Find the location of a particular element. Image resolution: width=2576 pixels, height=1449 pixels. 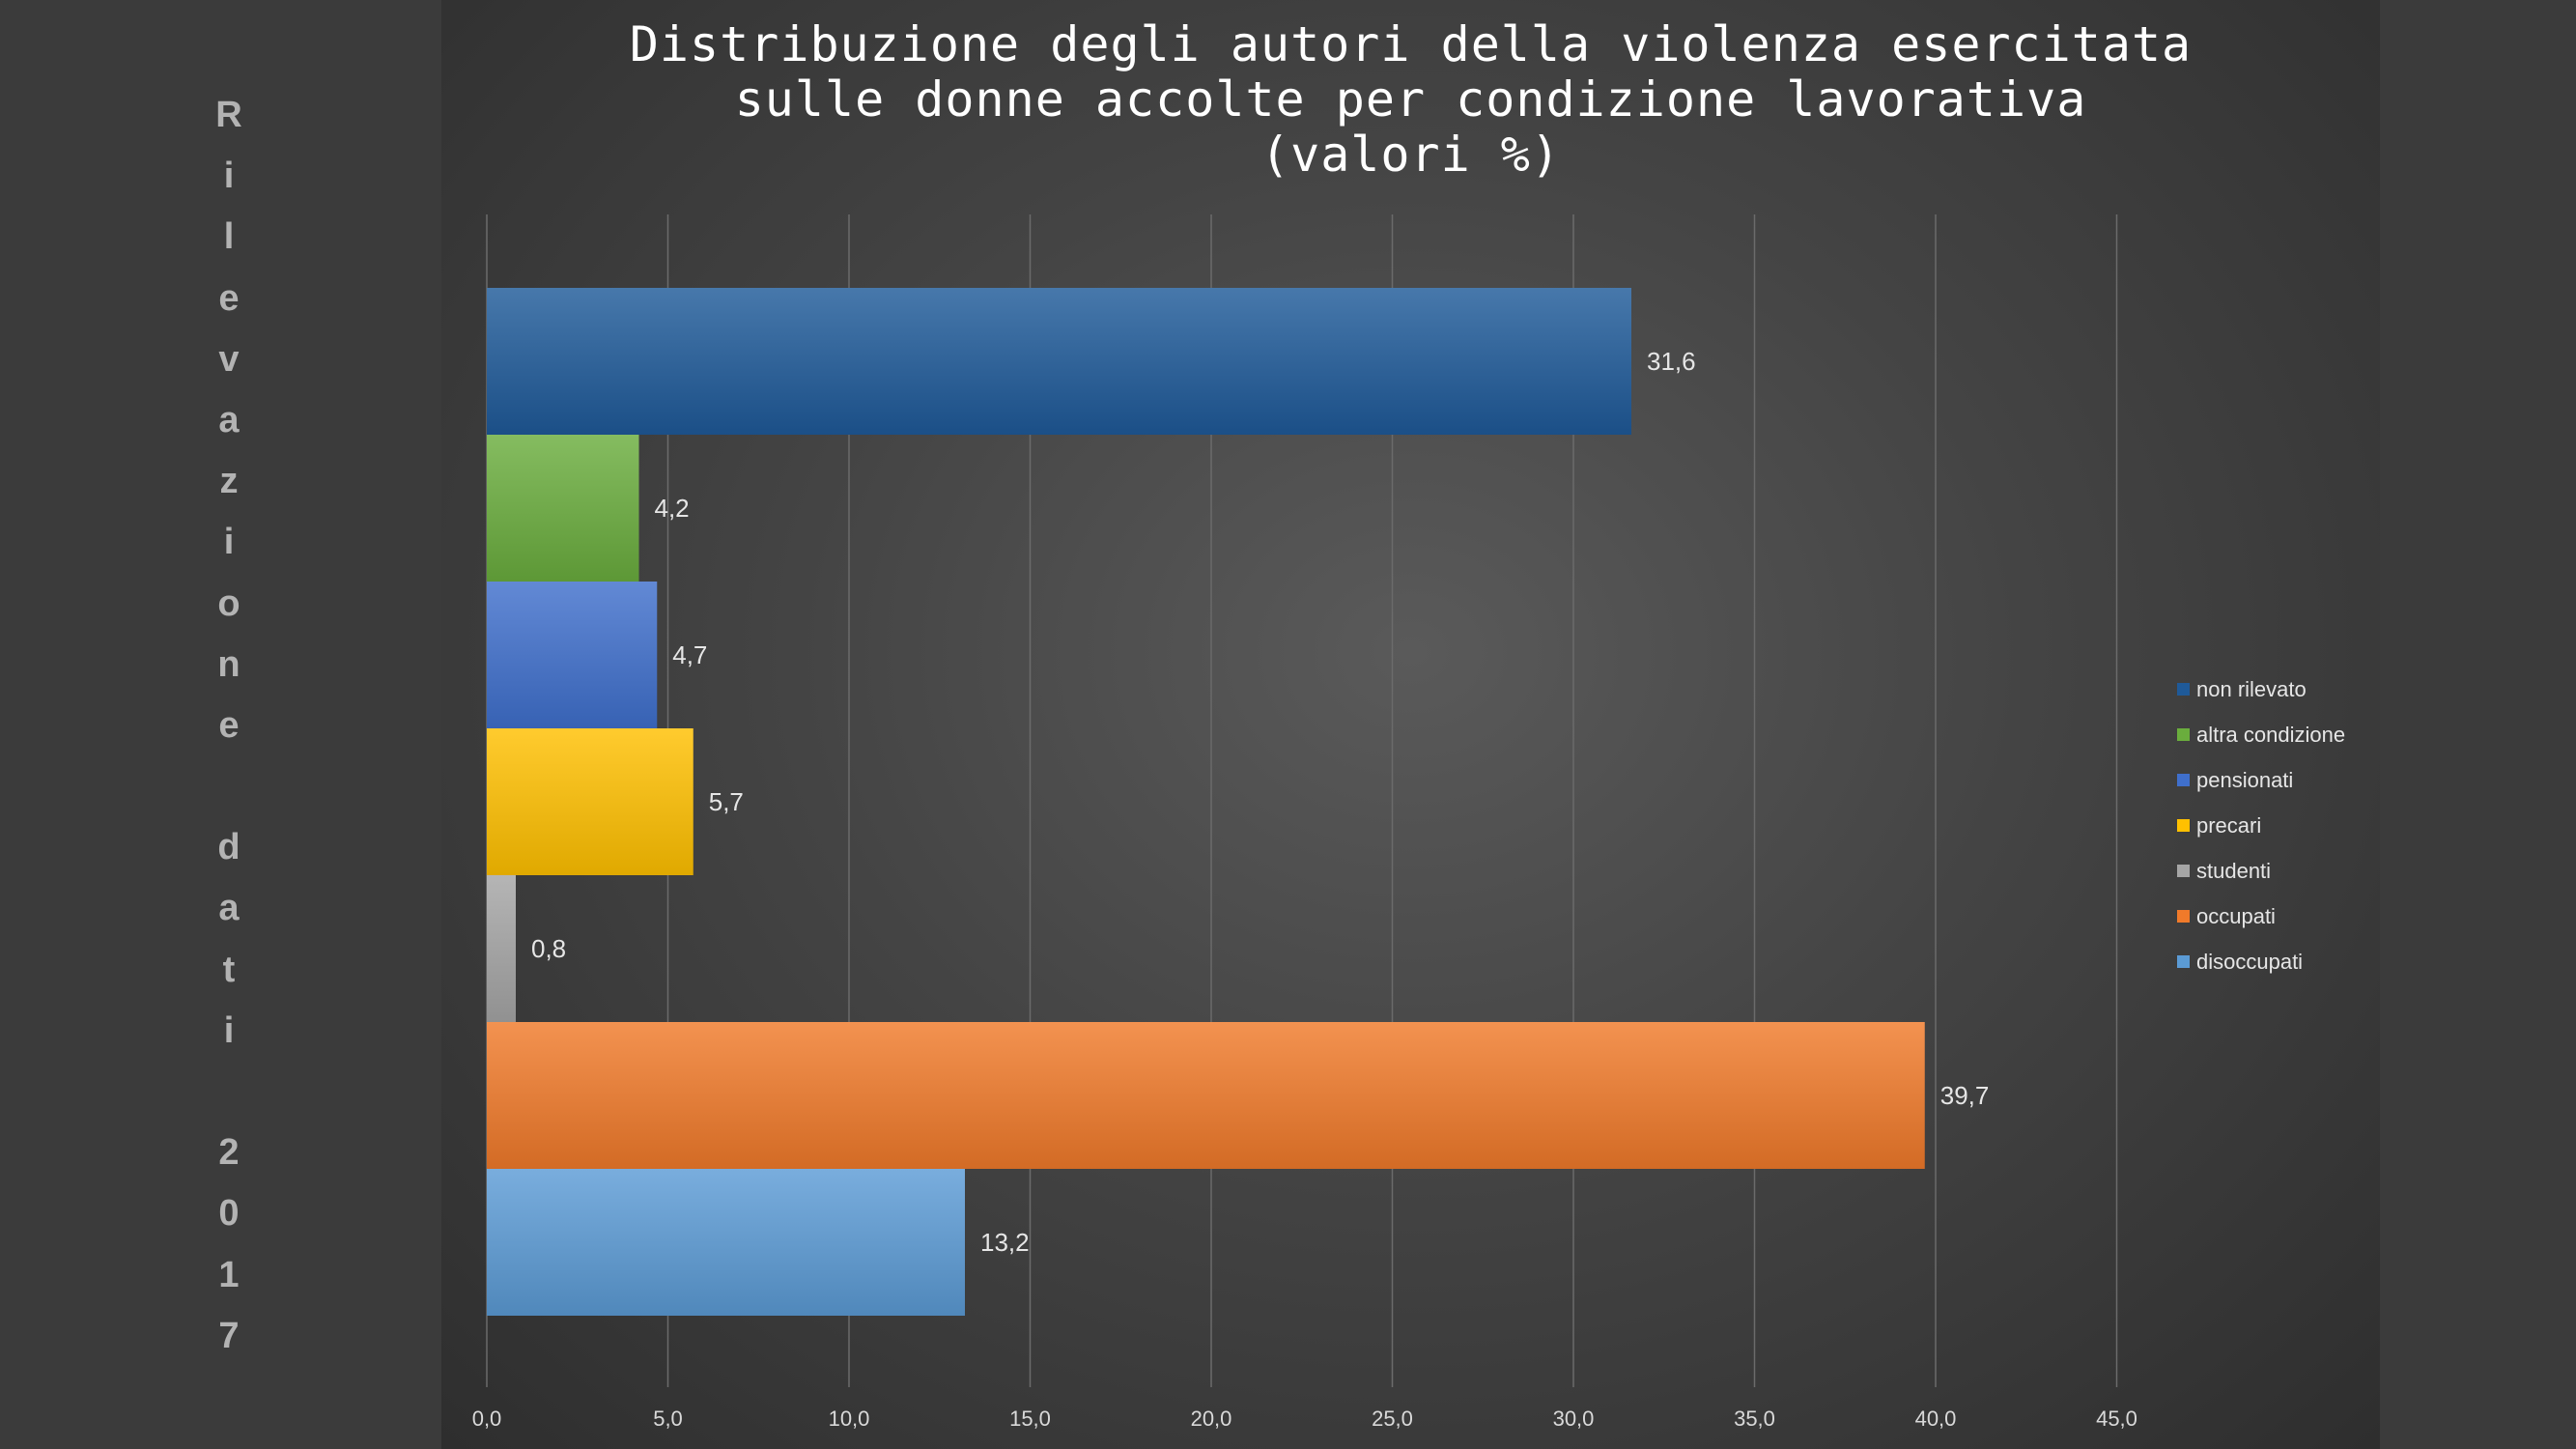

side-letter: t is located at coordinates (229, 969).